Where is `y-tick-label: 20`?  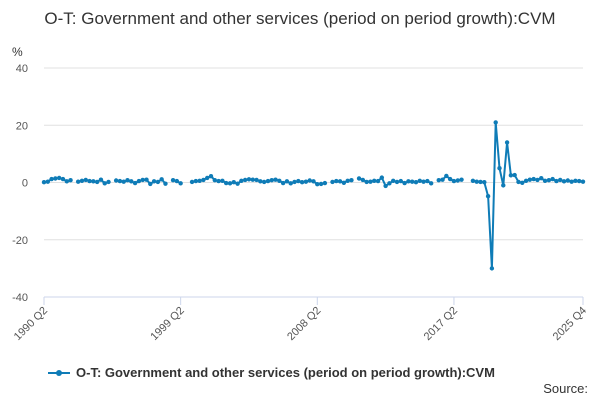
y-tick-label: 20 is located at coordinates (22, 126).